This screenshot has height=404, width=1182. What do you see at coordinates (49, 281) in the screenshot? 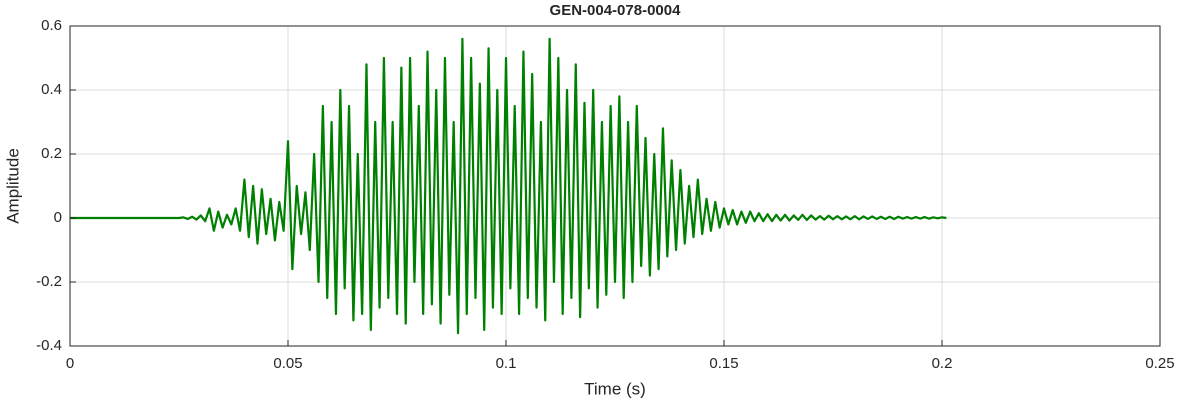
I see `y-tick-label: -0.2` at bounding box center [49, 281].